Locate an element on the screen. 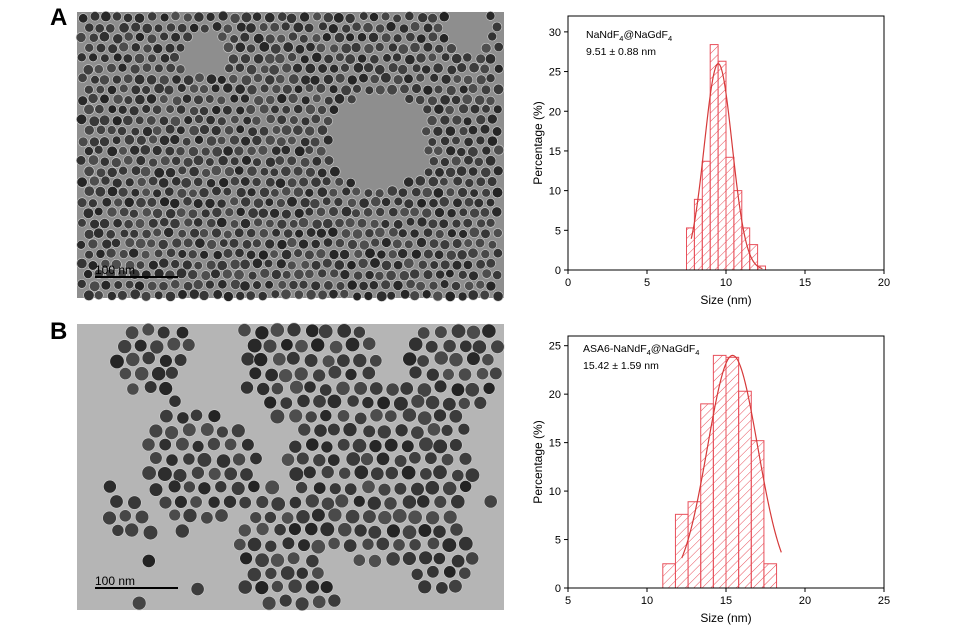  y-tick-label: 30 is located at coordinates (555, 33).